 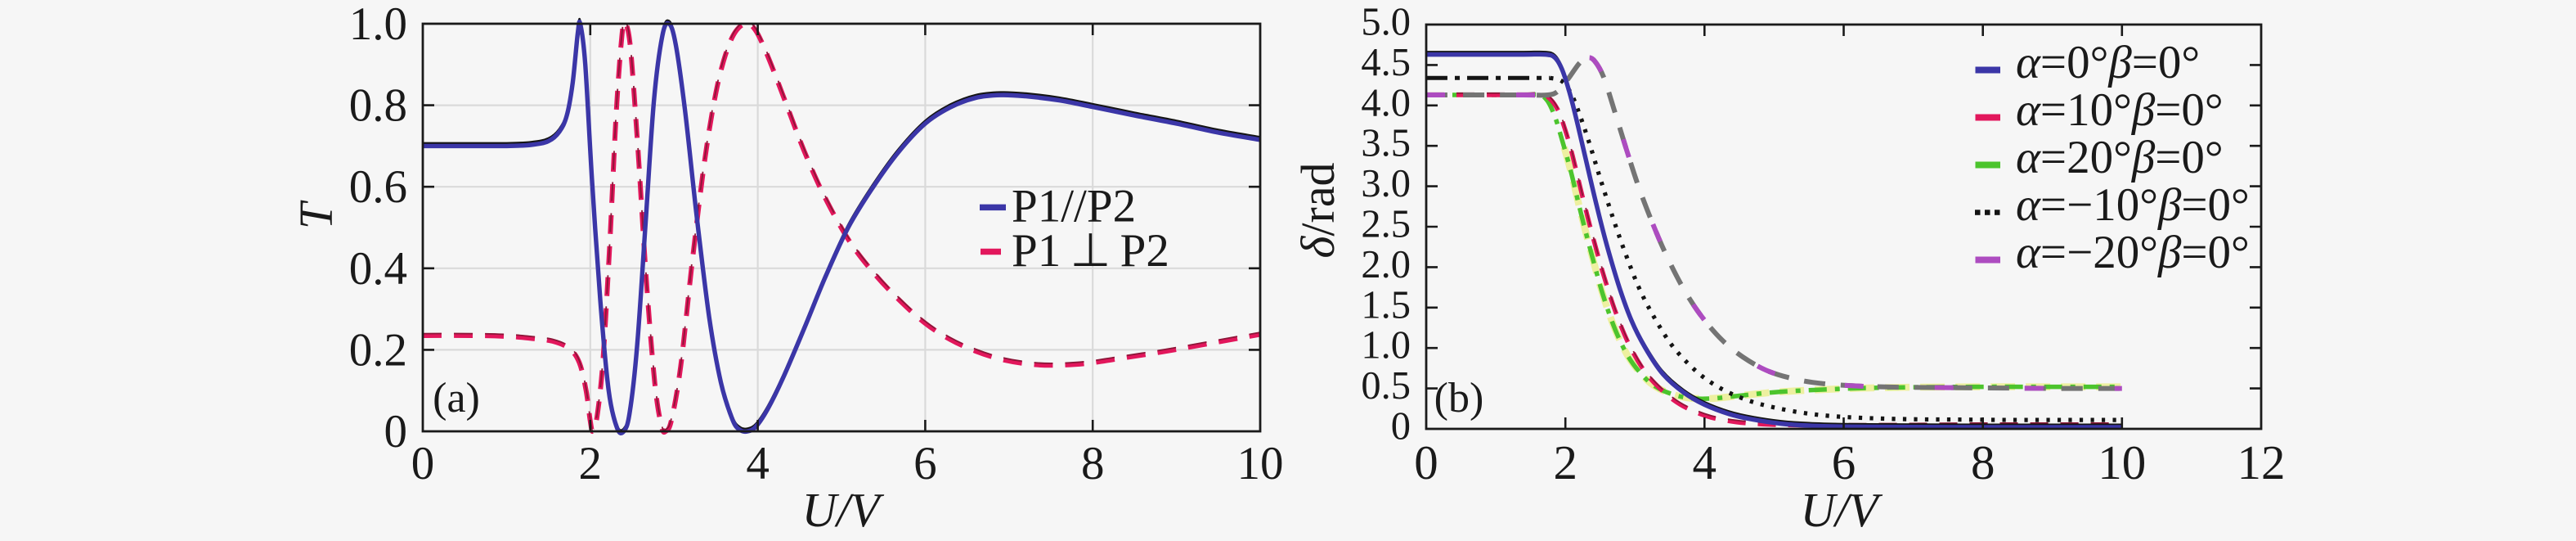 I want to click on svg-text: 12, so click(x=2261, y=462).